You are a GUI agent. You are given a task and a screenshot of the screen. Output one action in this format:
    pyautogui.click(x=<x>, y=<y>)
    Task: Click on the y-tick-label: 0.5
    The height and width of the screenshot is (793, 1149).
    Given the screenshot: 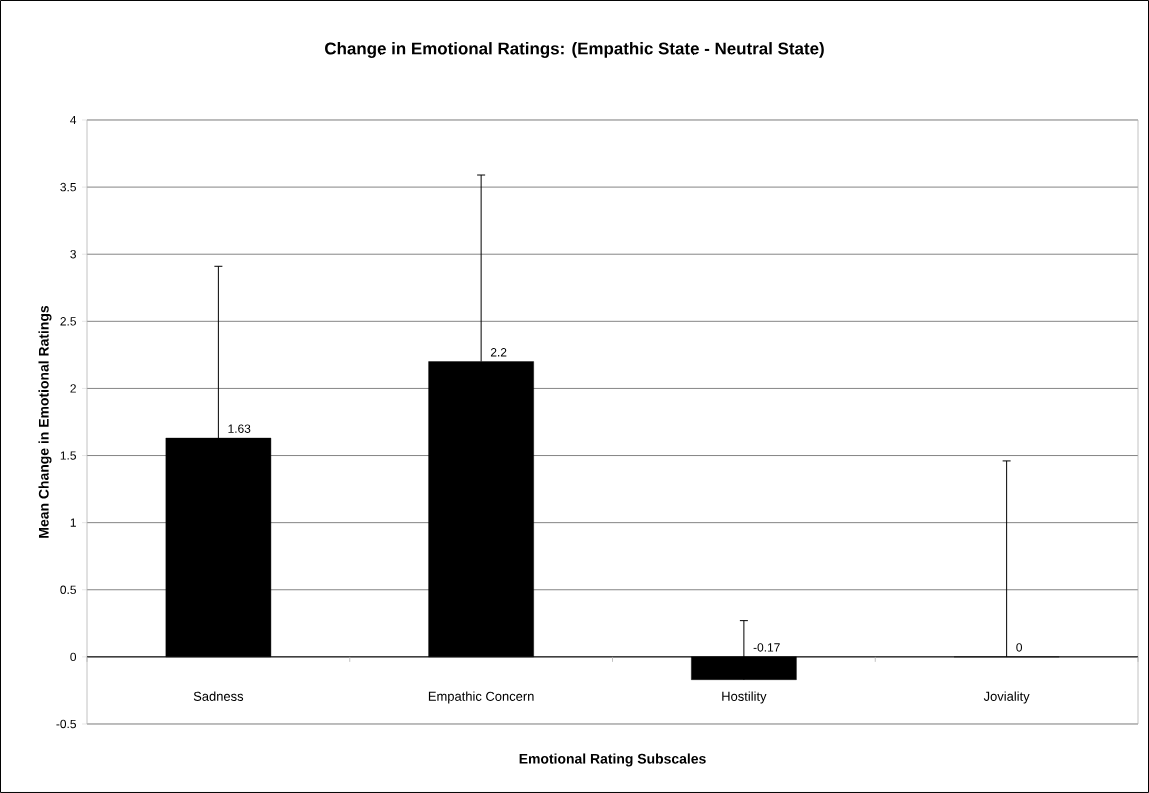 What is the action you would take?
    pyautogui.click(x=68, y=589)
    